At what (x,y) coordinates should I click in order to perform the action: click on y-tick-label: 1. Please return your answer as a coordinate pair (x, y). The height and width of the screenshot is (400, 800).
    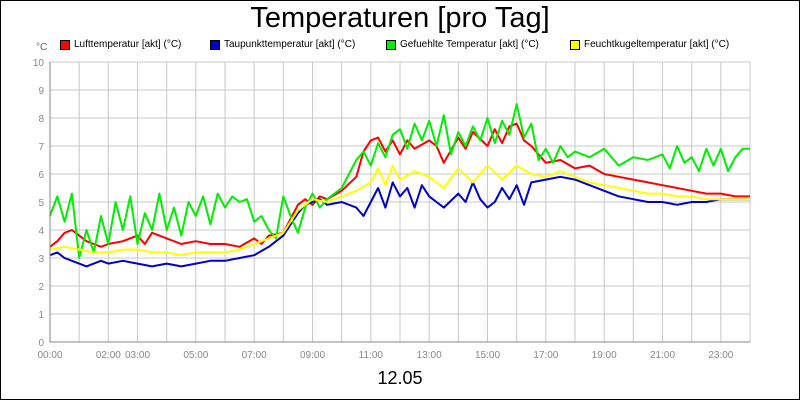
    Looking at the image, I should click on (41, 315).